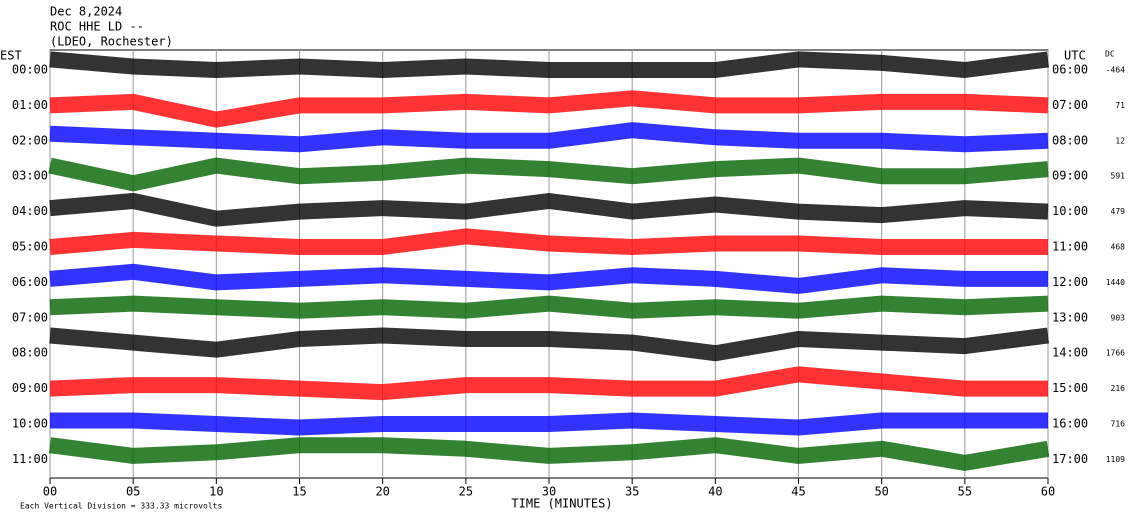  Describe the element at coordinates (798, 492) in the screenshot. I see `x-tick-label: 45` at that location.